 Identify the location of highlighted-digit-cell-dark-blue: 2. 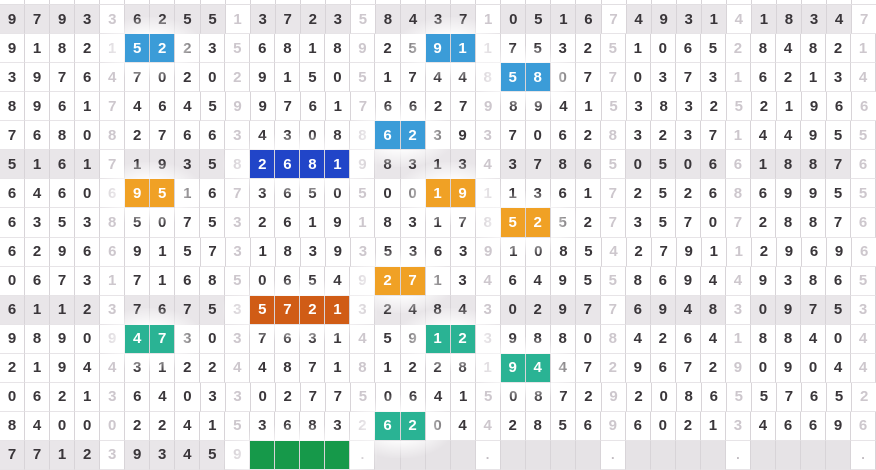
(263, 165).